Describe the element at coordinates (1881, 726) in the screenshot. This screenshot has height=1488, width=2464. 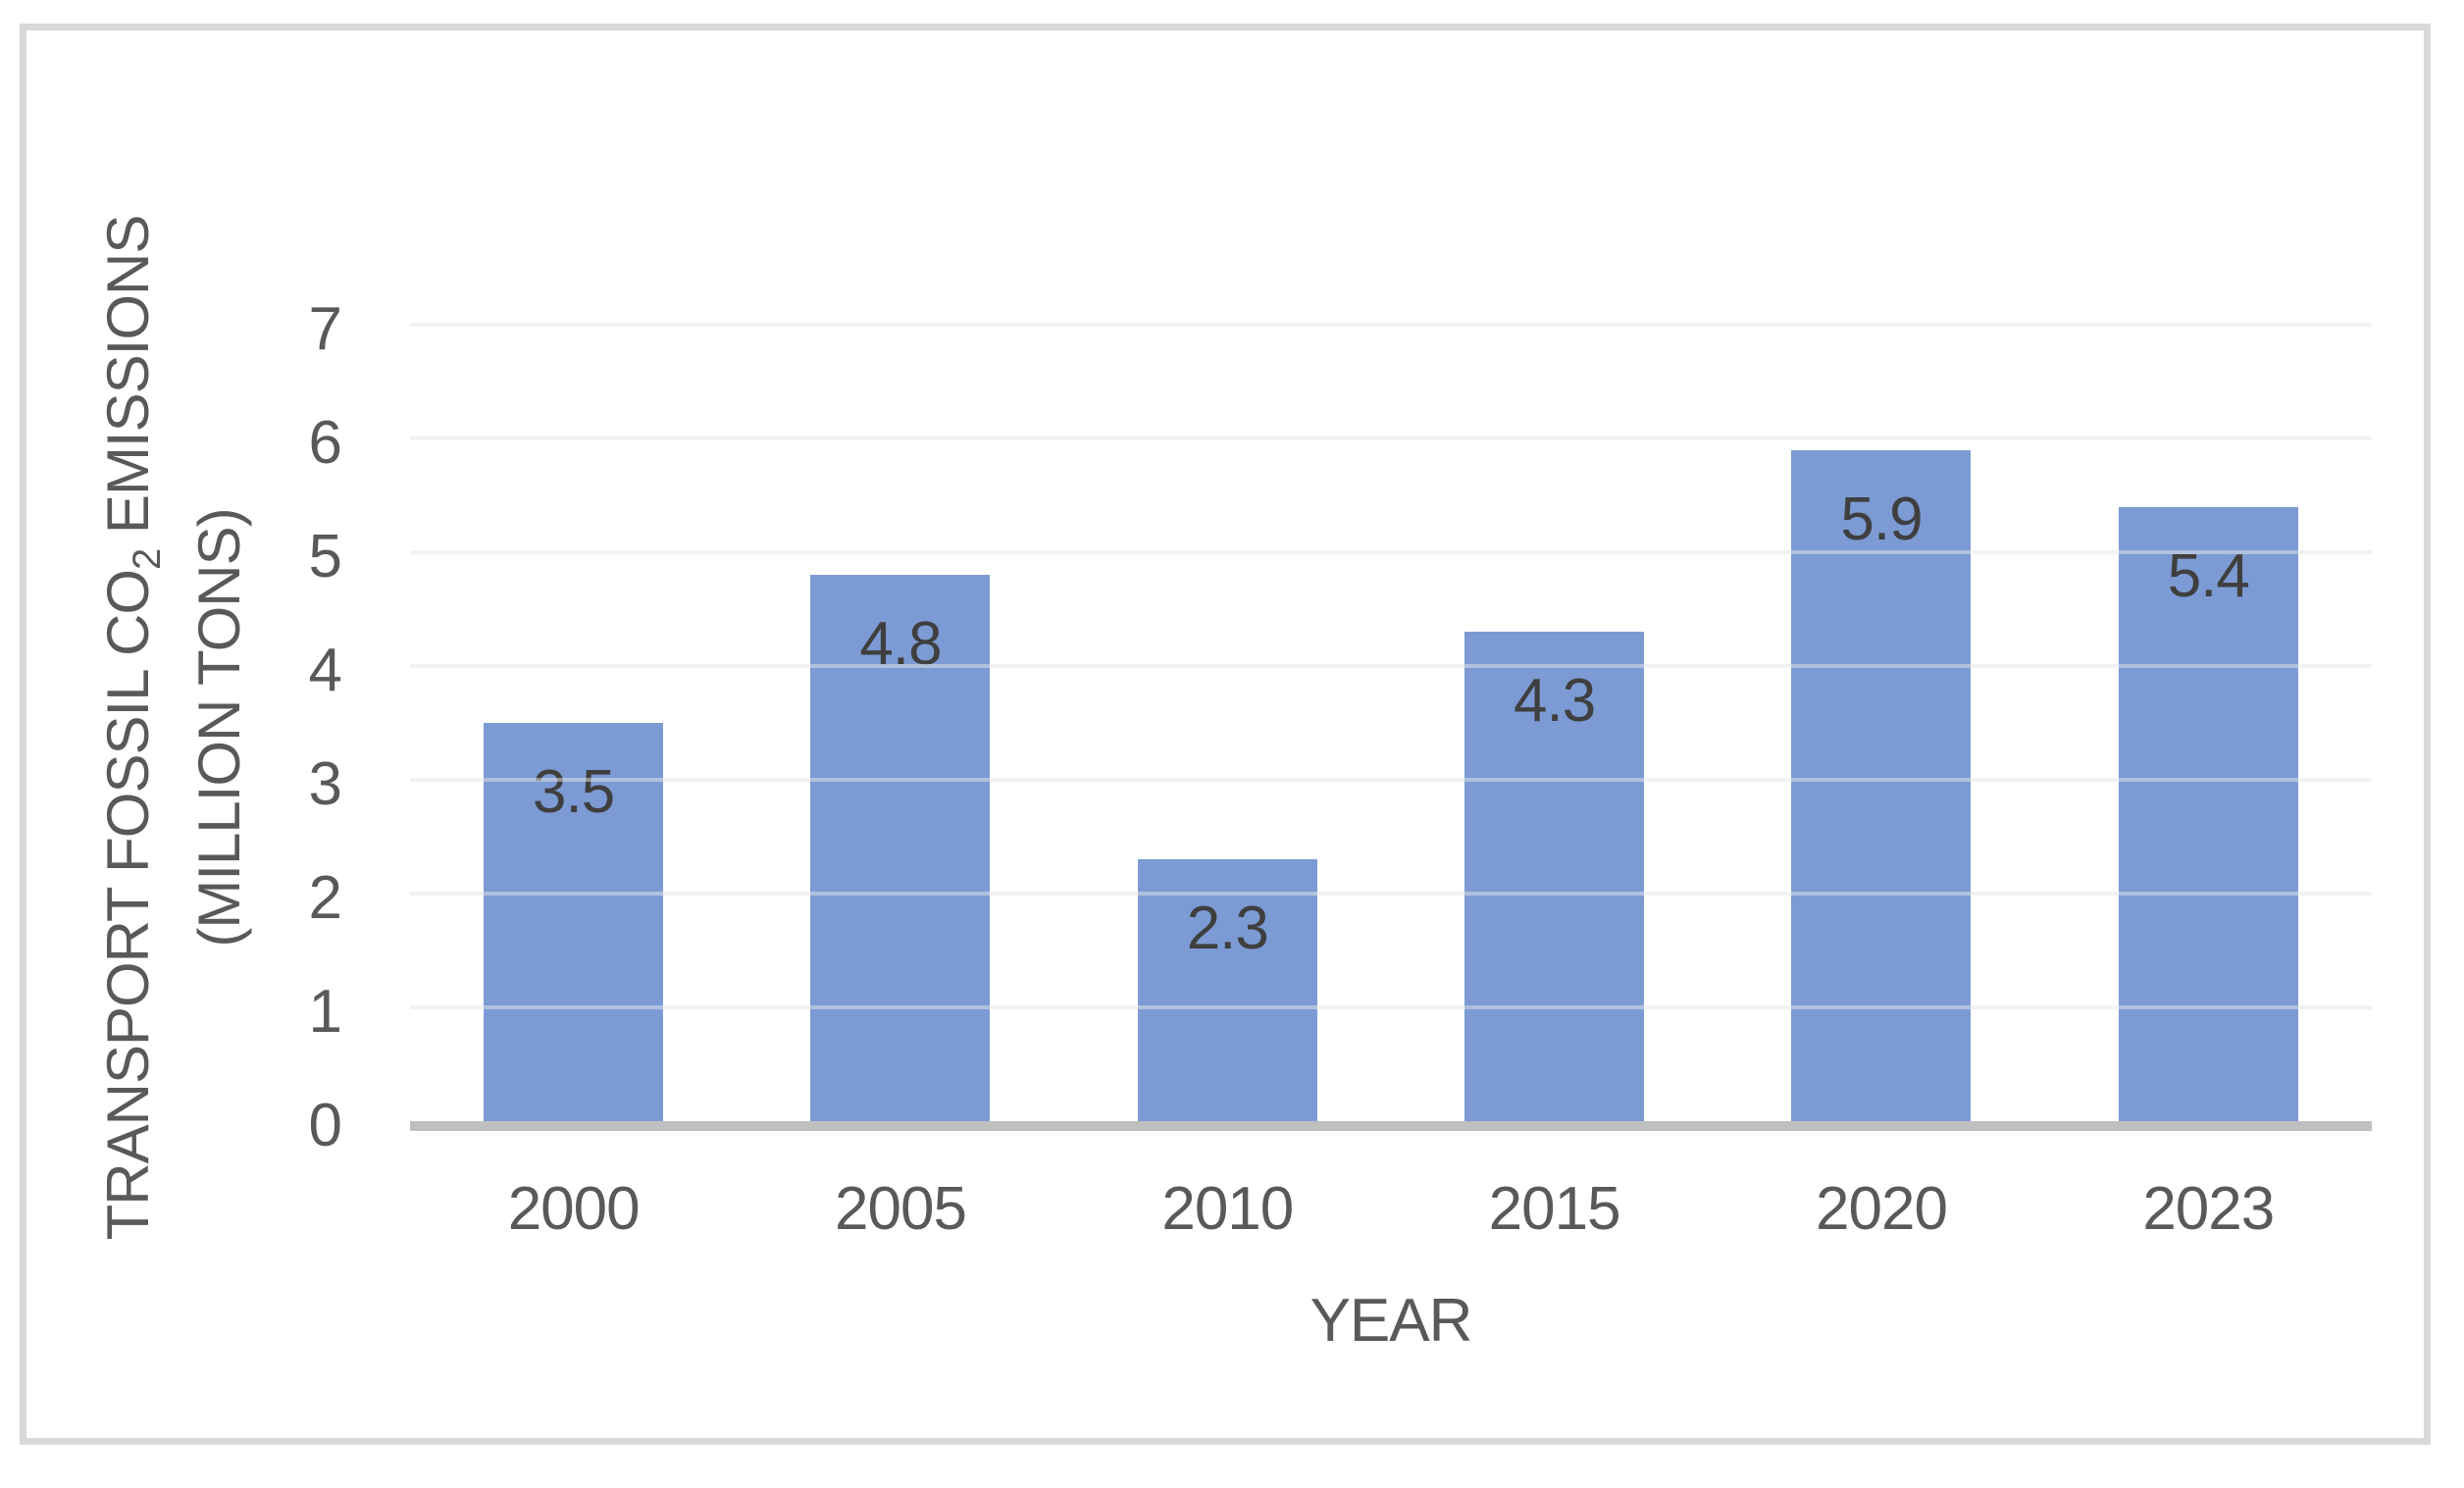
I see `bar-slot: 5.9` at that location.